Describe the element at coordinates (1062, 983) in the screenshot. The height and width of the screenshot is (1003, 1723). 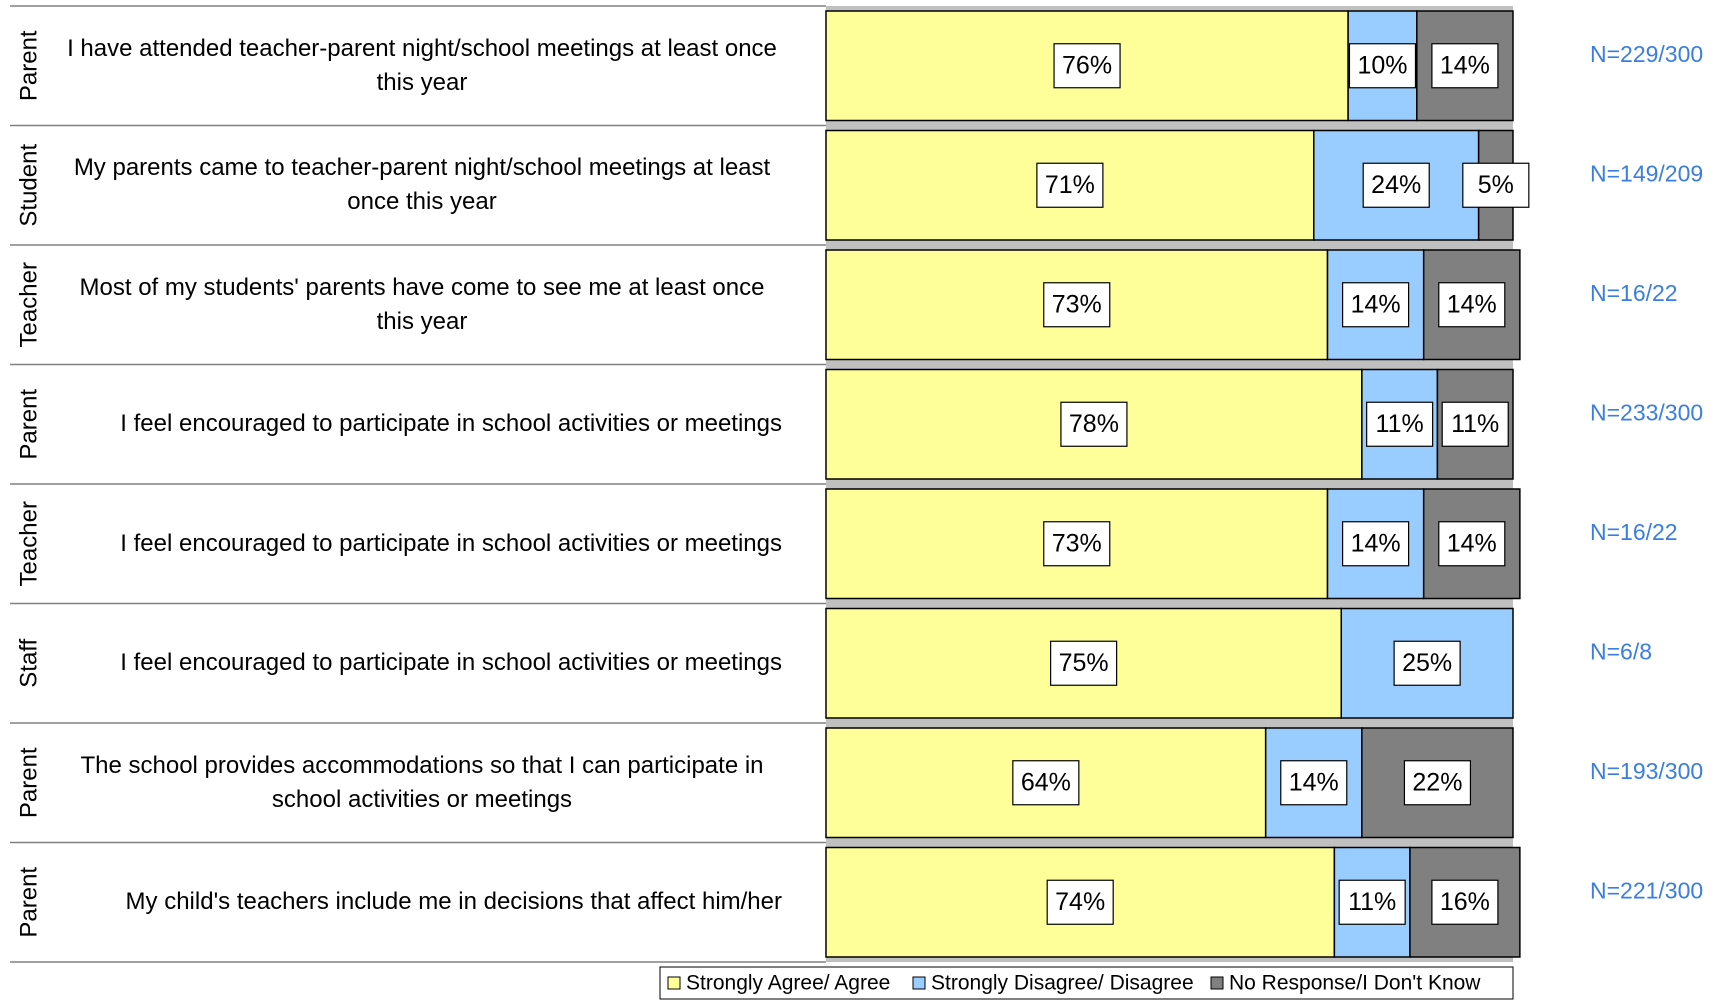
I see `legend-label: Strongly Disagree/ Disagree` at that location.